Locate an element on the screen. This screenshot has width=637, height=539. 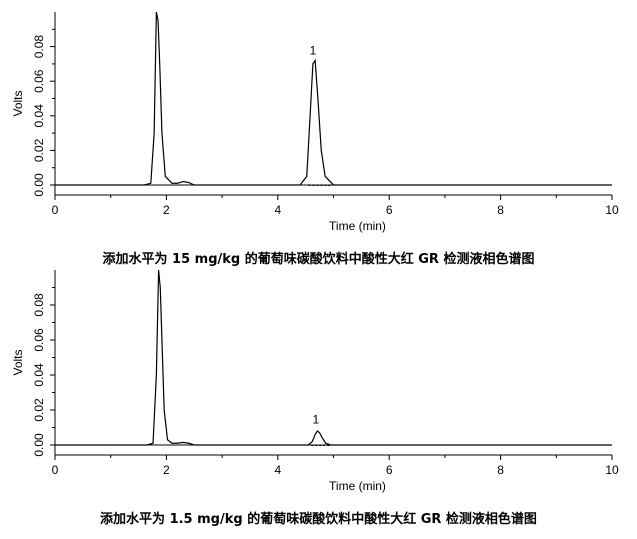
chart-2-caption: 添加水平为 1.5 mg/kg 的葡萄味碳酸饮料中酸性大红 GR 检测液相色谱图 is located at coordinates (318, 519).